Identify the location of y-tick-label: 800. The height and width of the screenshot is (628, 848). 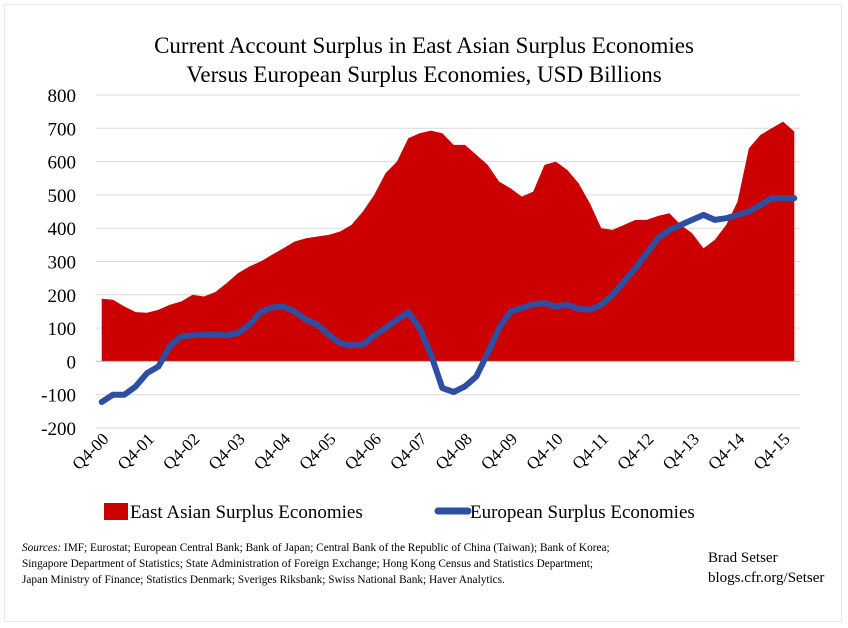
(62, 96).